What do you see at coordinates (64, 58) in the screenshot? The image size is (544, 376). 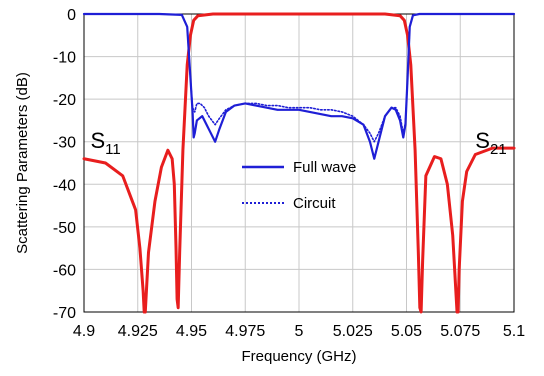 I see `y-tick-label: -10` at bounding box center [64, 58].